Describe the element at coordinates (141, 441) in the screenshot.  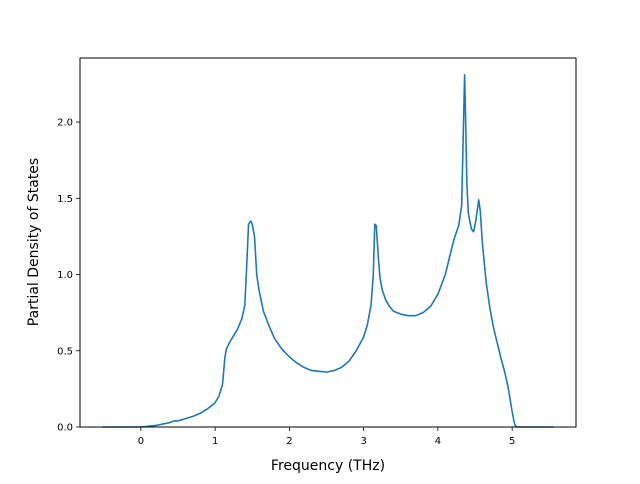
I see `x-tick-label: 0` at that location.